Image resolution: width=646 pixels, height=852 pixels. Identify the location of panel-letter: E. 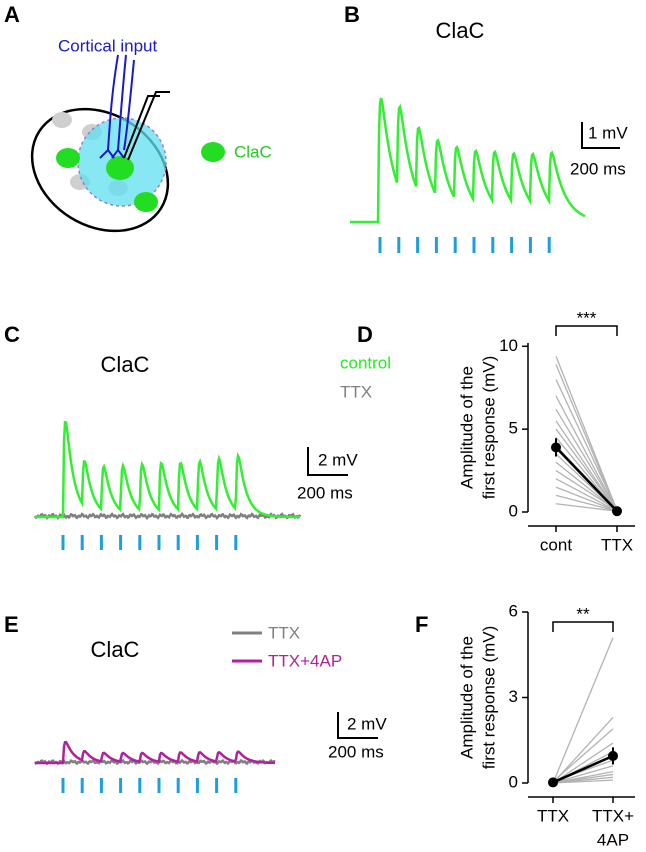
(11, 624).